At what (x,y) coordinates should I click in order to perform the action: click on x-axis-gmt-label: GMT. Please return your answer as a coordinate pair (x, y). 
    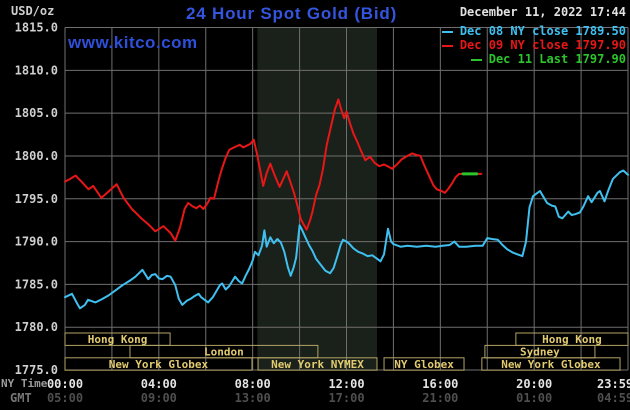
    Looking at the image, I should click on (21, 398).